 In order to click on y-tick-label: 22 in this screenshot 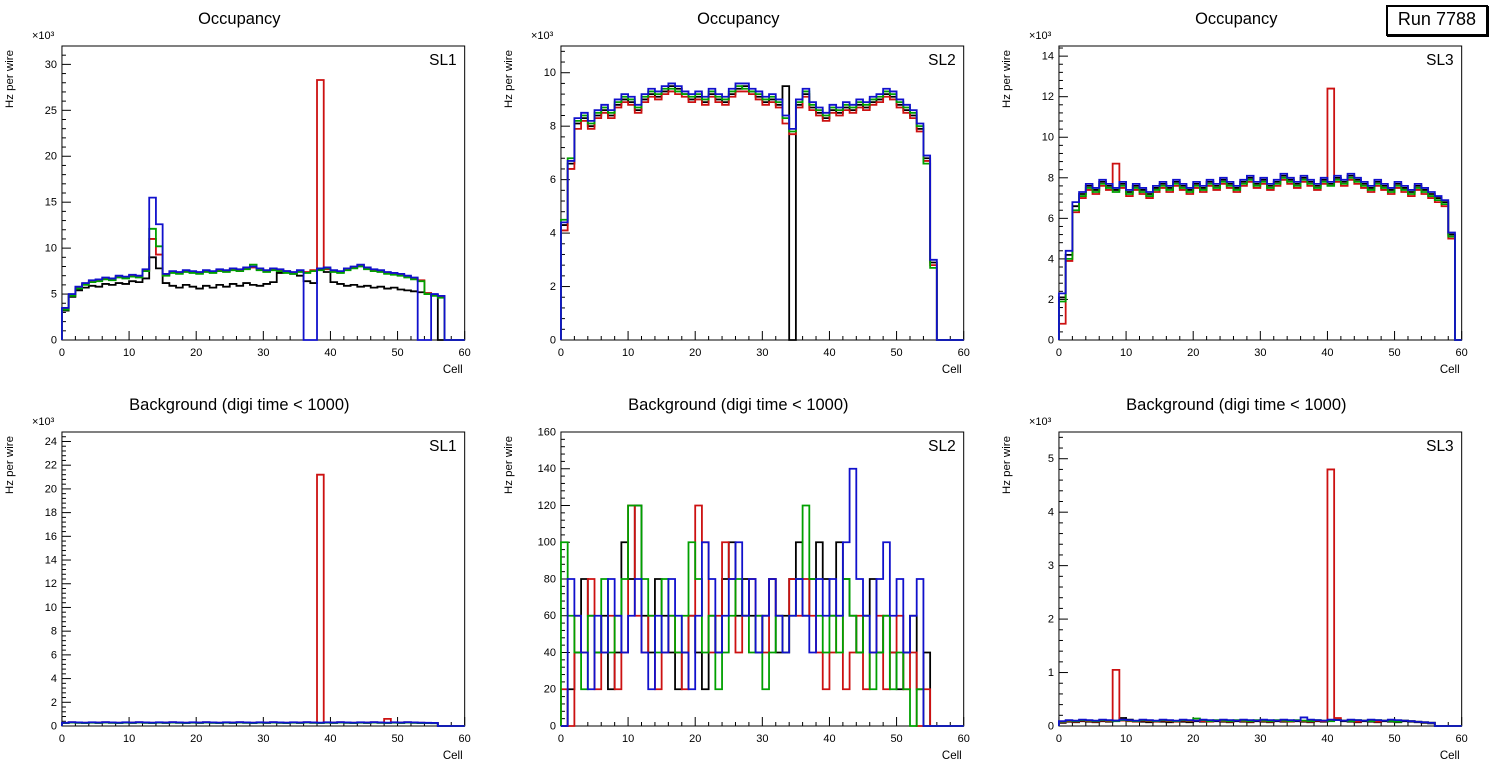, I will do `click(51, 466)`.